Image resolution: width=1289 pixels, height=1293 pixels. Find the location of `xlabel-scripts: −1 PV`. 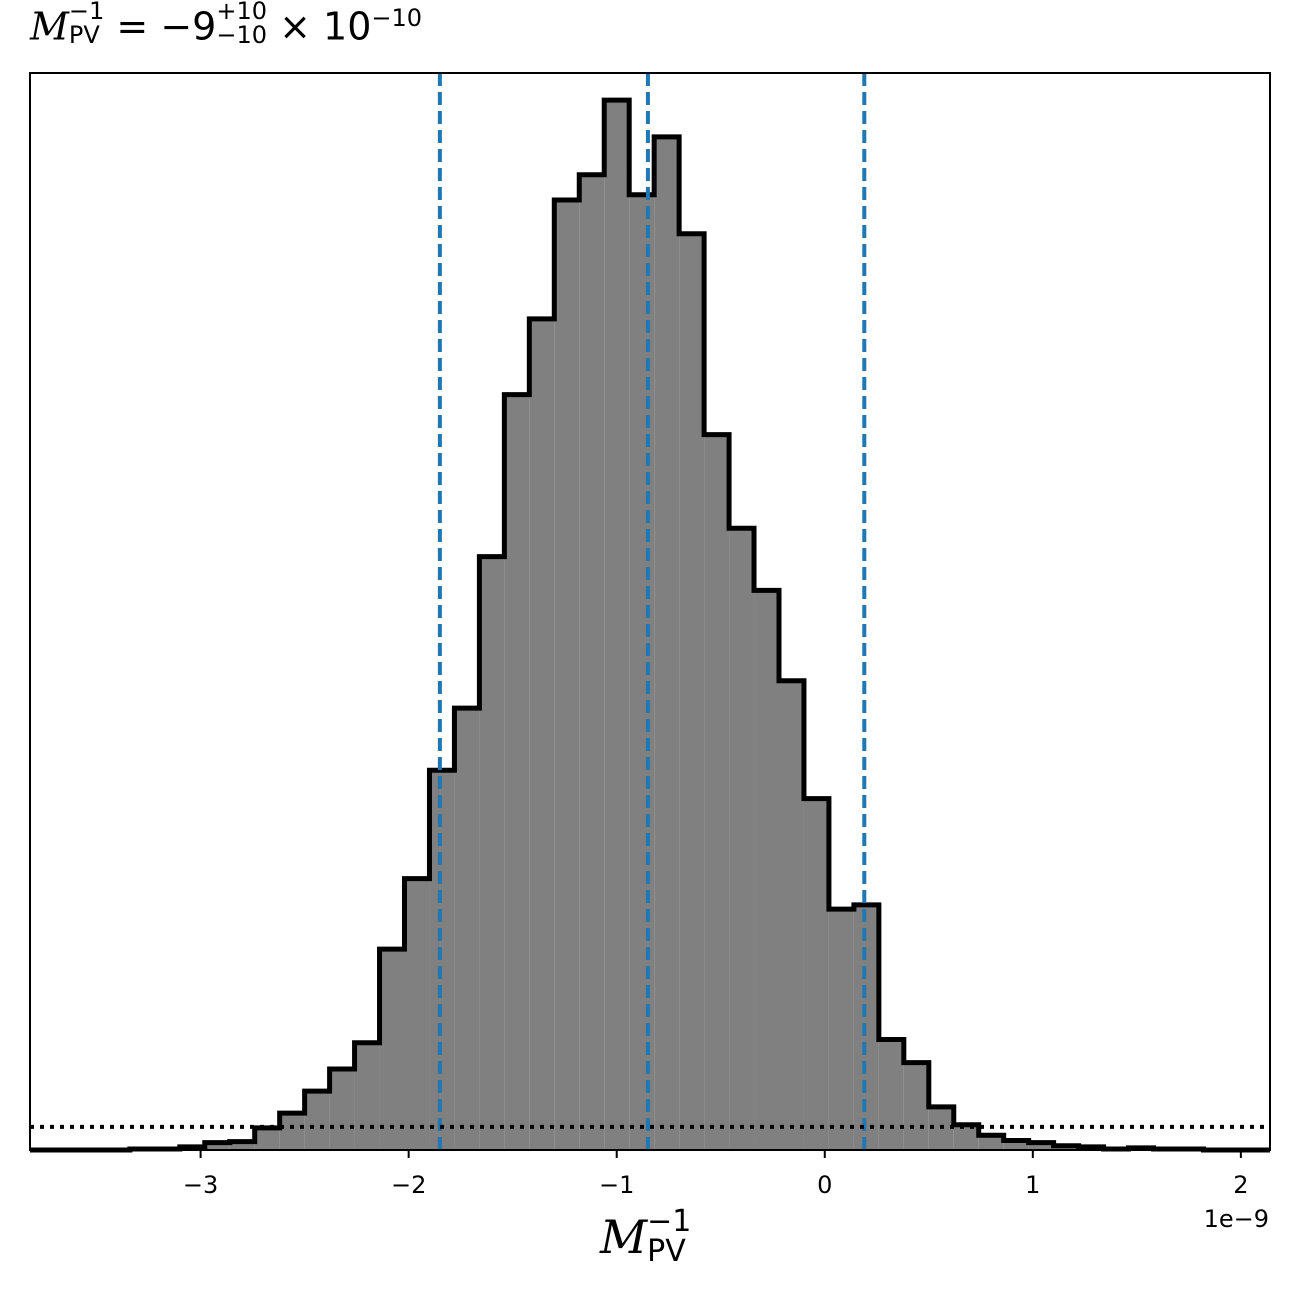

xlabel-scripts: −1 PV is located at coordinates (669, 1236).